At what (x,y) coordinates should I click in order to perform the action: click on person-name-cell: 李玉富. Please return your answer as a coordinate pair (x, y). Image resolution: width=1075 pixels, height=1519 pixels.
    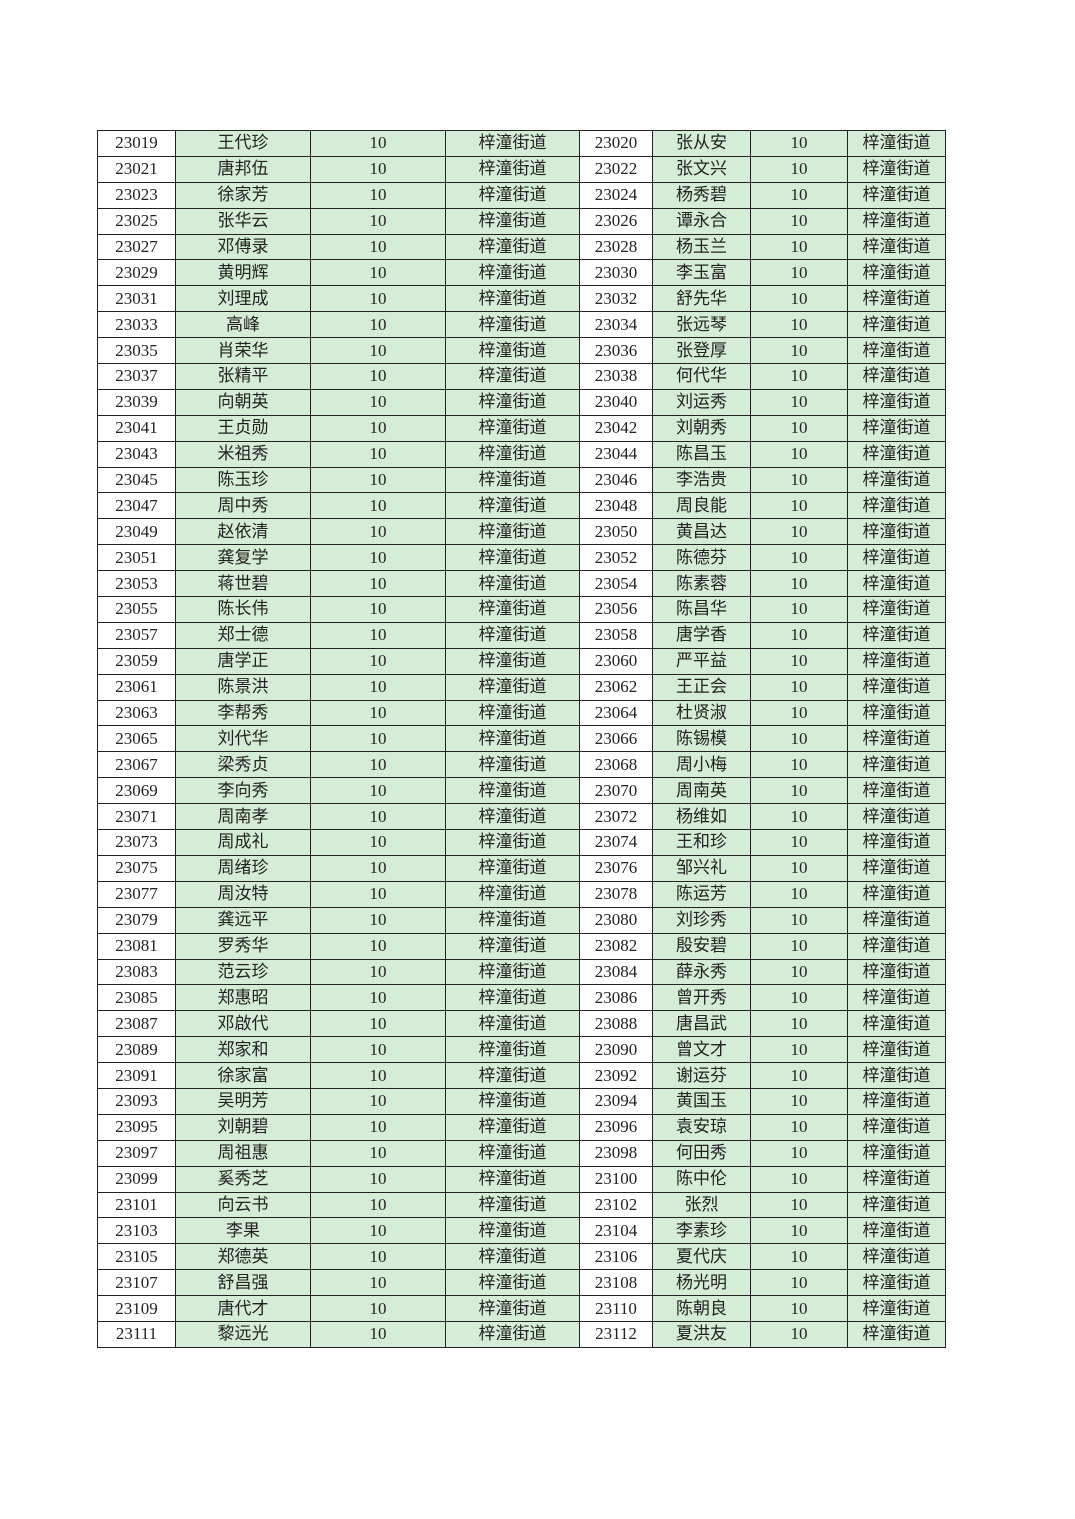
    Looking at the image, I should click on (701, 273).